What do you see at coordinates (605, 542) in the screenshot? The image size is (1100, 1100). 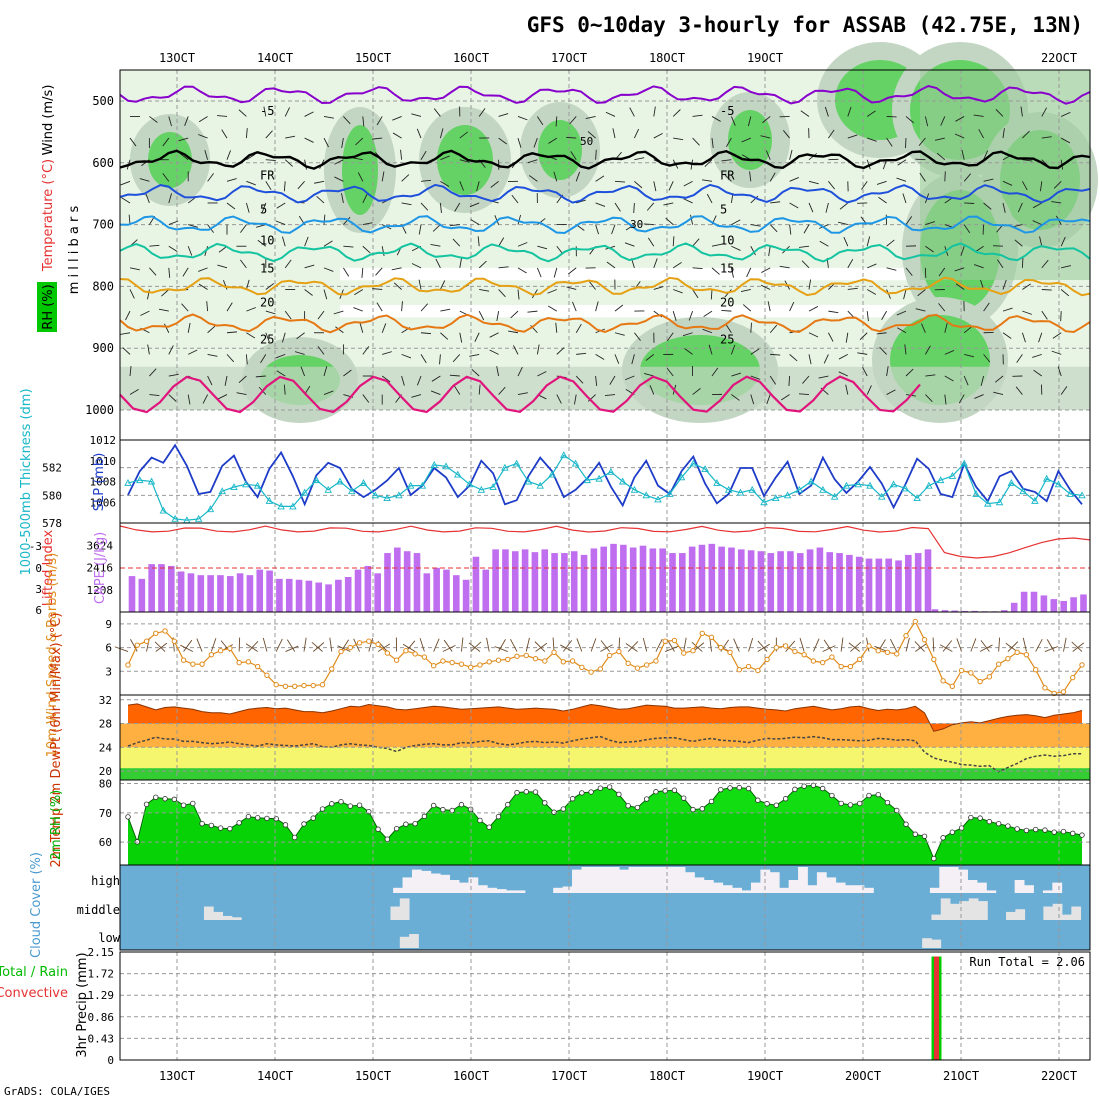 I see `li-series-line` at bounding box center [605, 542].